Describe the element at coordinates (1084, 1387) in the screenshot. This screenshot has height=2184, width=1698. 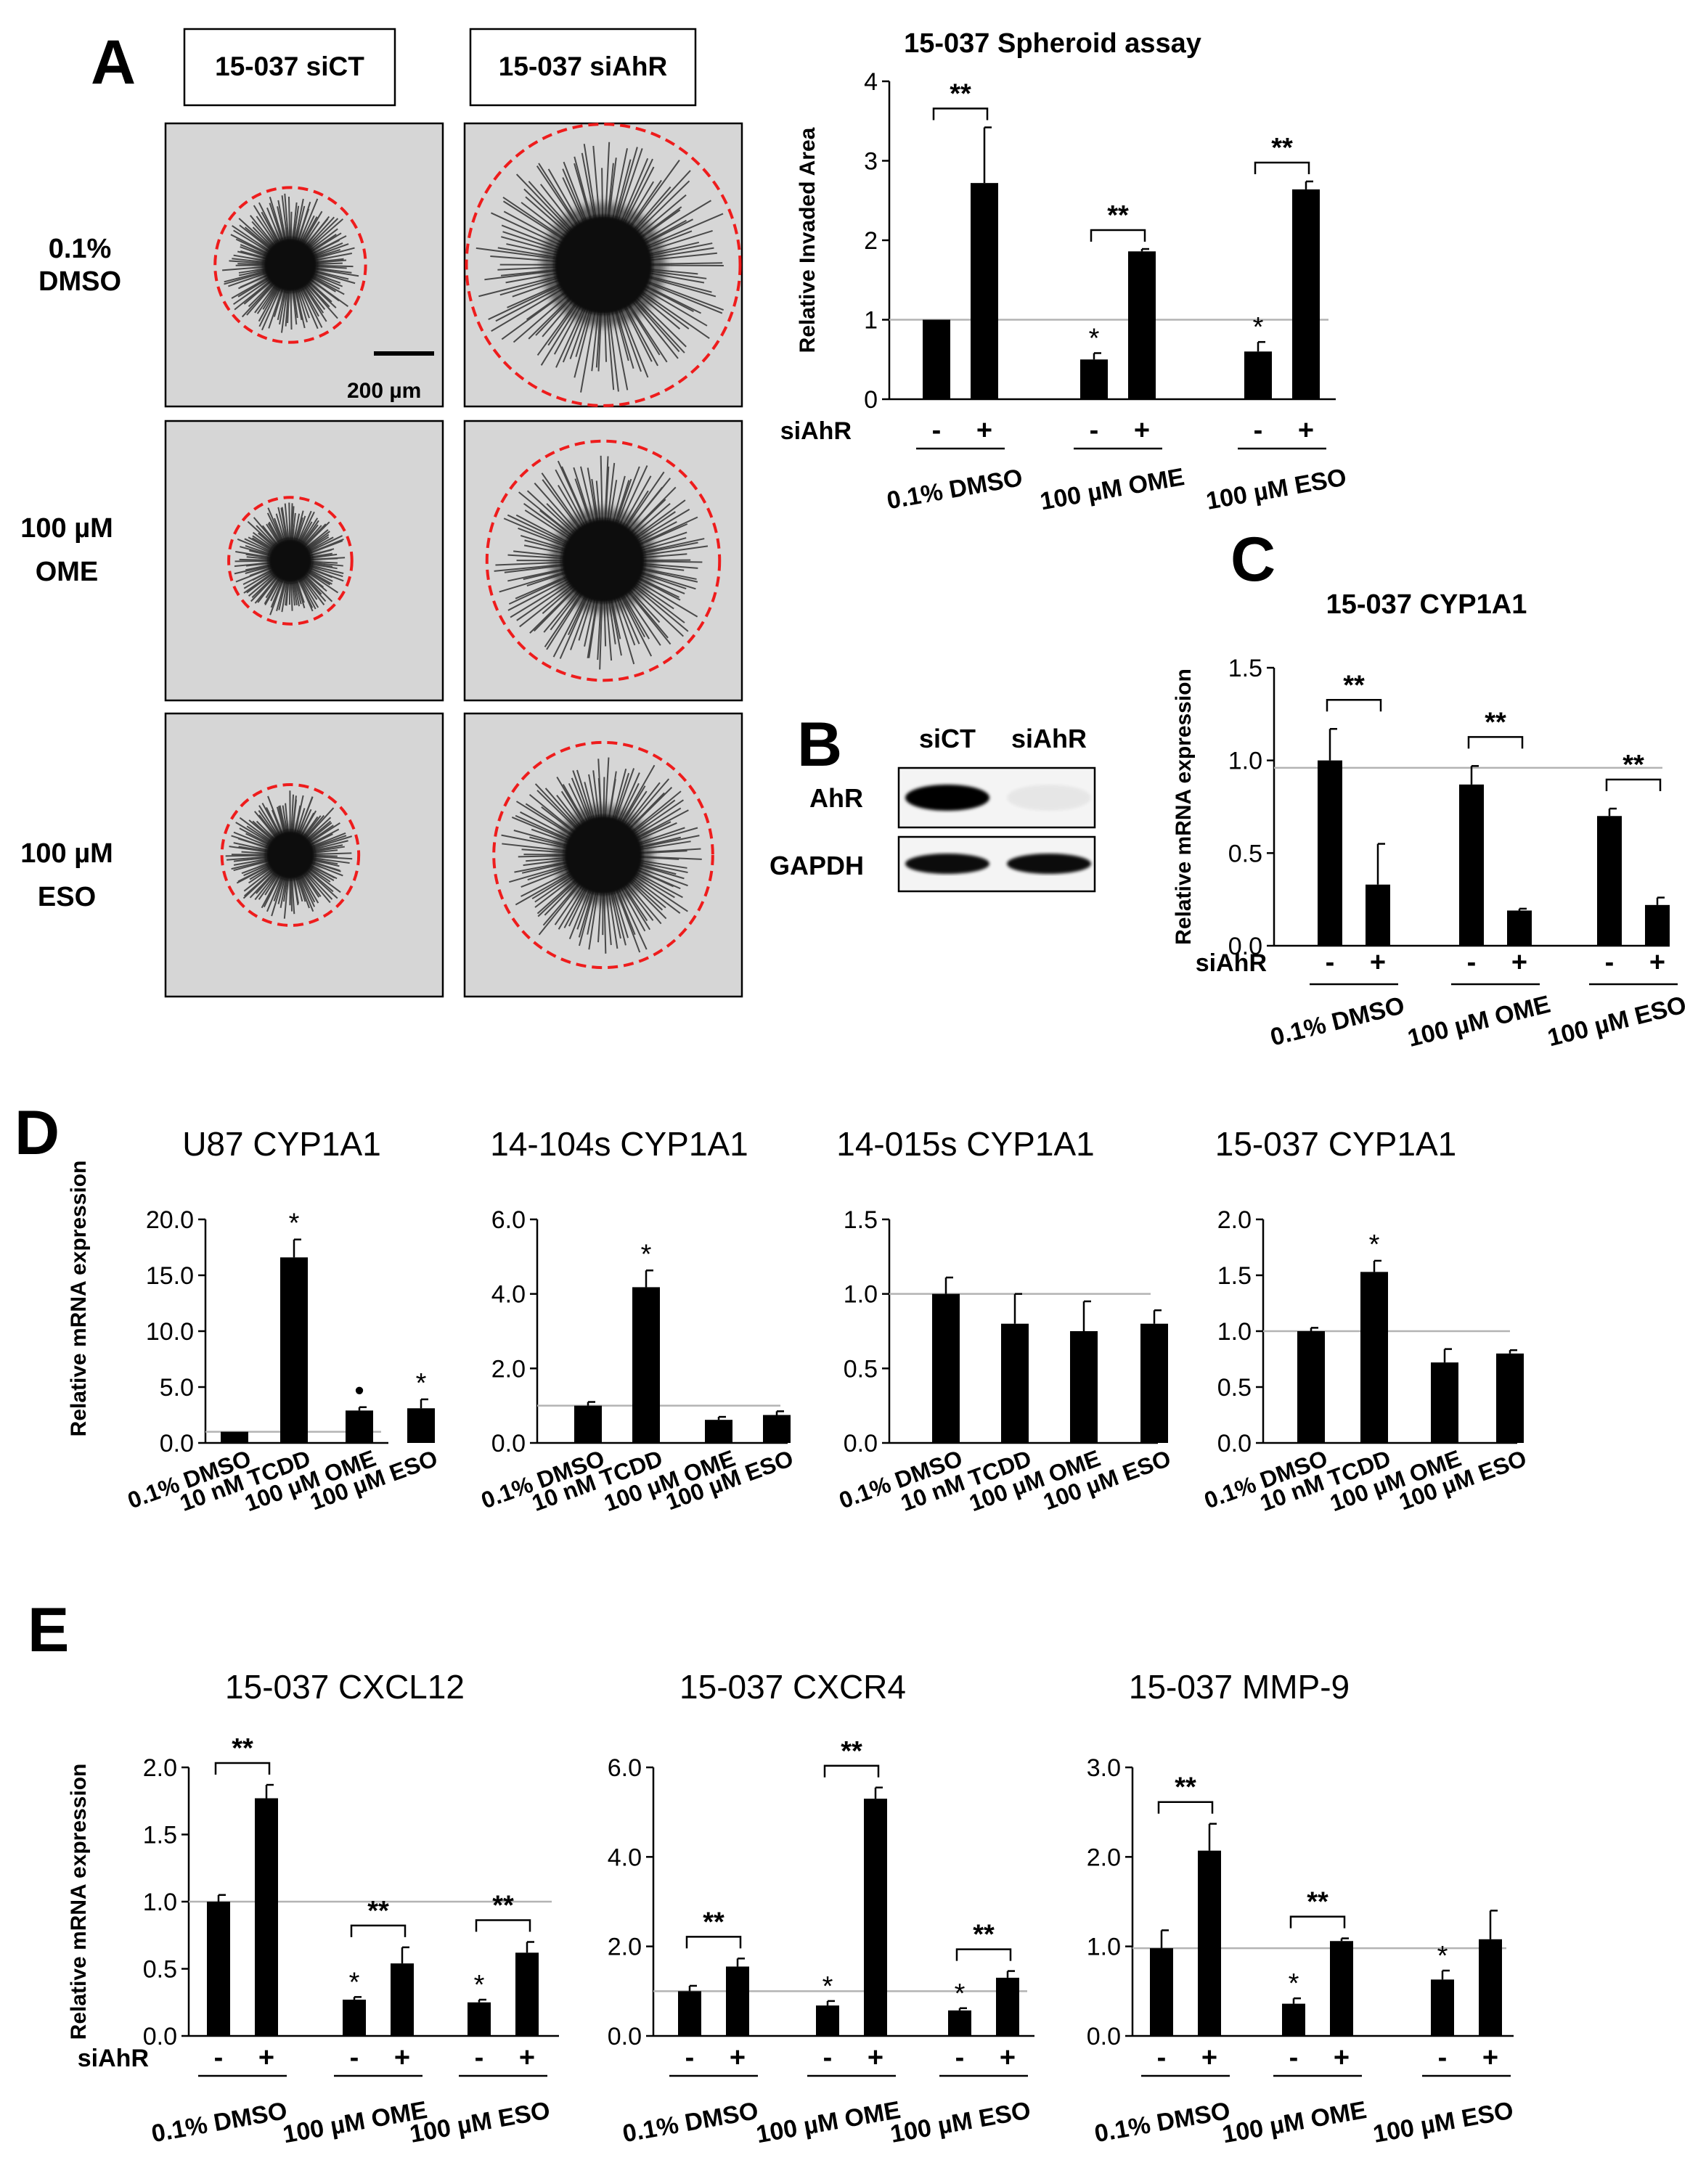
I see `bar-100-m-ome` at that location.